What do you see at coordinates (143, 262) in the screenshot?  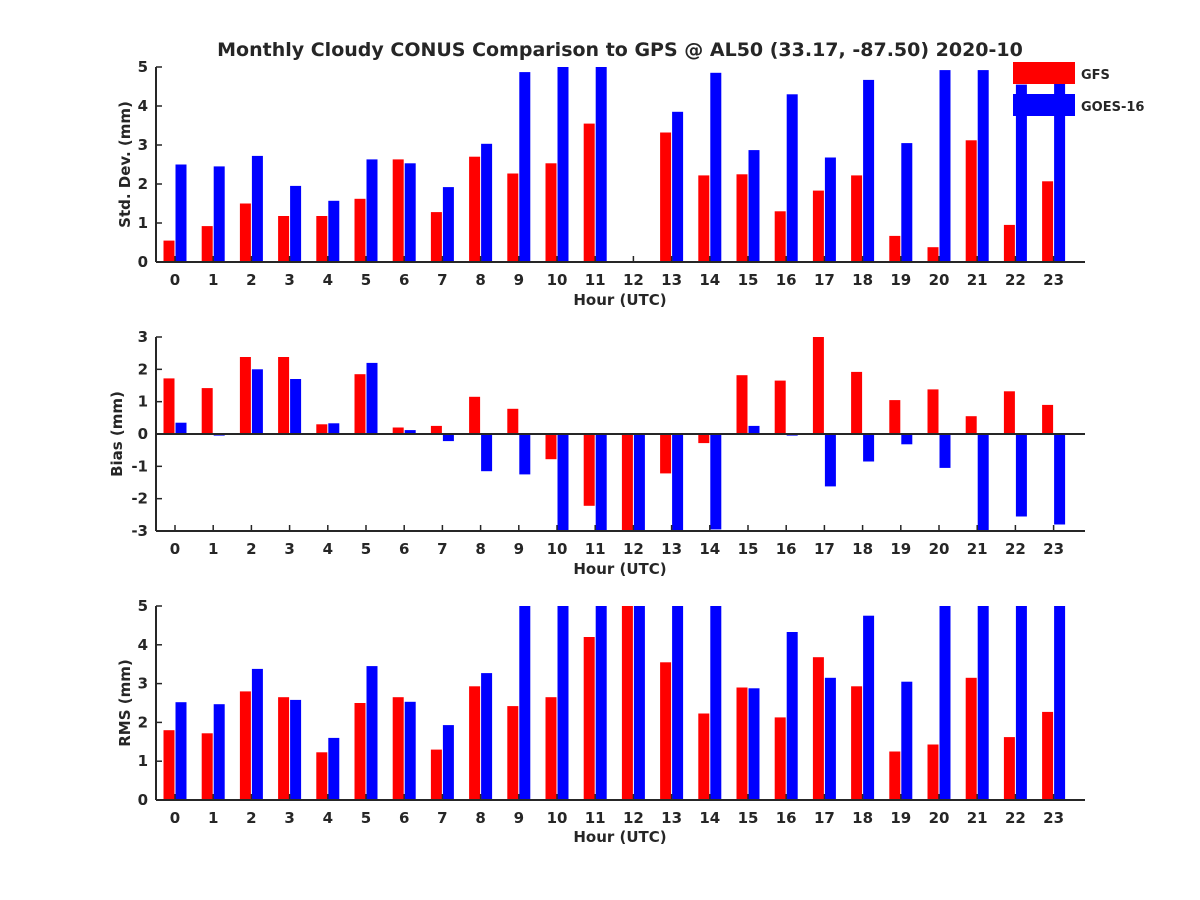 I see `y-tick-label: 0` at bounding box center [143, 262].